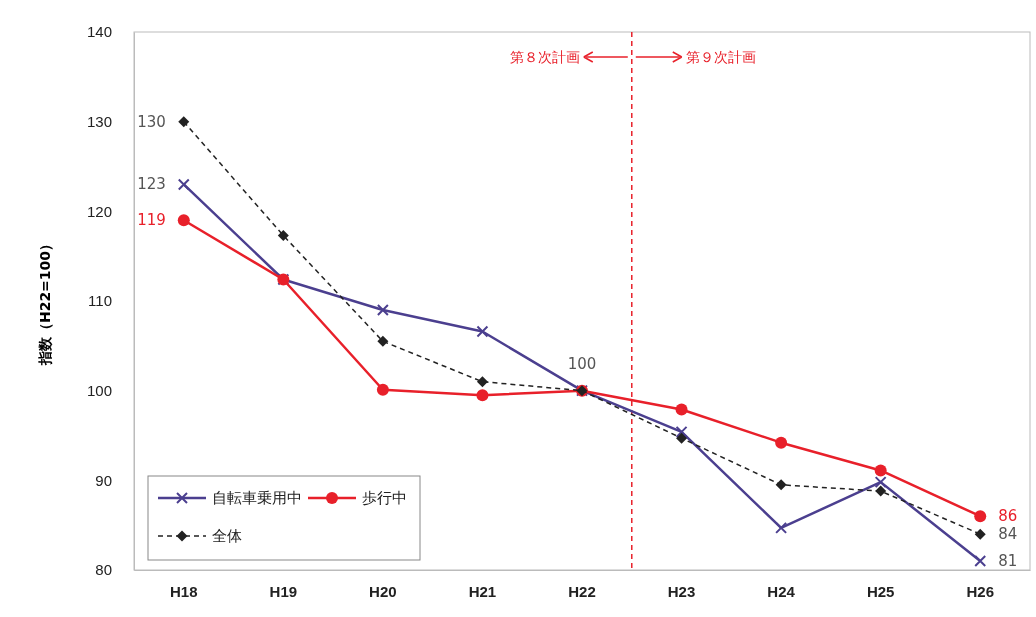 The height and width of the screenshot is (617, 1036). Describe the element at coordinates (227, 536) in the screenshot. I see `legend-label: 全体` at that location.